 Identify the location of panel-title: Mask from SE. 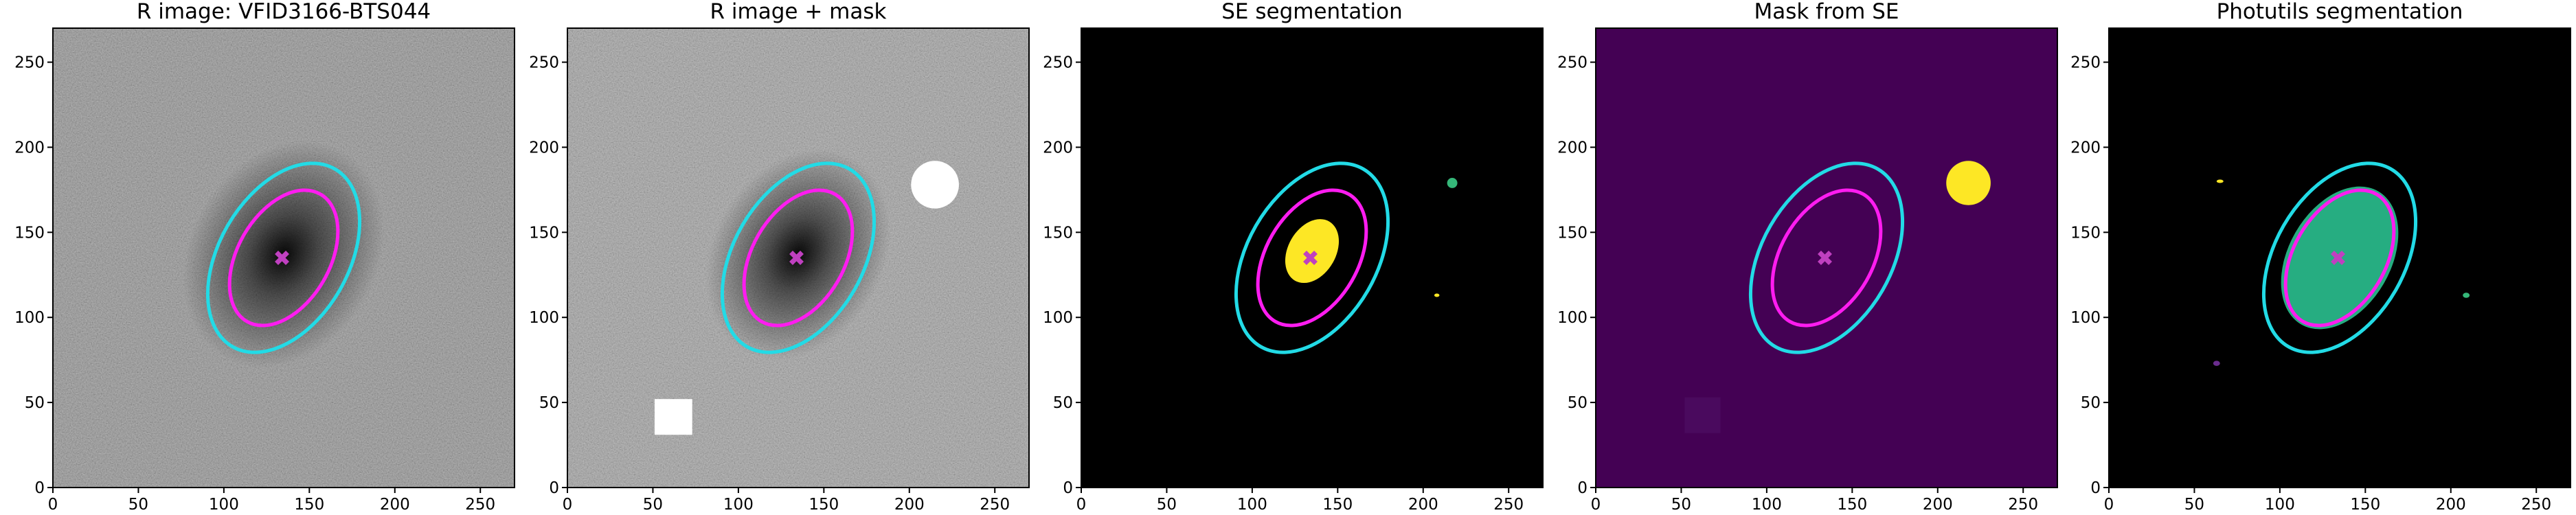
(1826, 12).